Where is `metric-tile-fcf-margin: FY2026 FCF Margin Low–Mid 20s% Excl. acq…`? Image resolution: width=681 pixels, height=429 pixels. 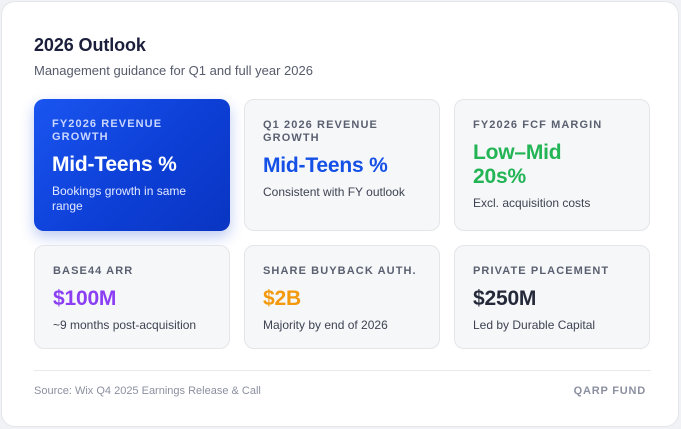 metric-tile-fcf-margin: FY2026 FCF Margin Low–Mid 20s% Excl. acq… is located at coordinates (552, 165).